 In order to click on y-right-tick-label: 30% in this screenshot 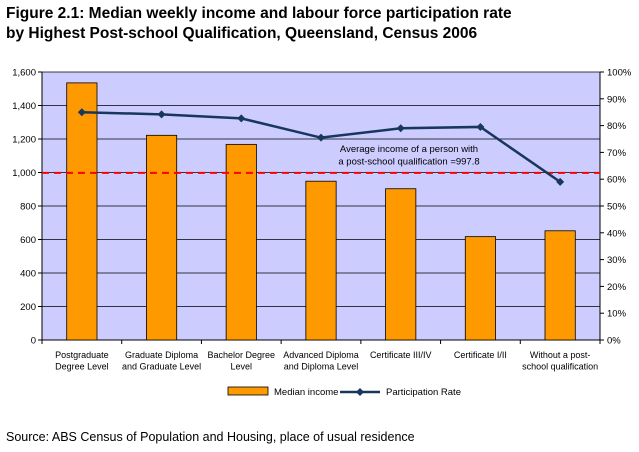, I will do `click(617, 260)`.